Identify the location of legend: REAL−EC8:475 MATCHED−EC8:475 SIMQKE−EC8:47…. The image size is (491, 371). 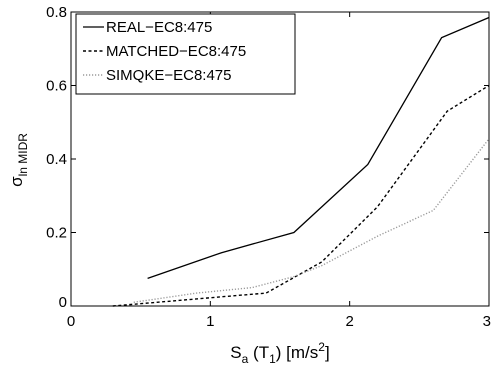
(185, 54).